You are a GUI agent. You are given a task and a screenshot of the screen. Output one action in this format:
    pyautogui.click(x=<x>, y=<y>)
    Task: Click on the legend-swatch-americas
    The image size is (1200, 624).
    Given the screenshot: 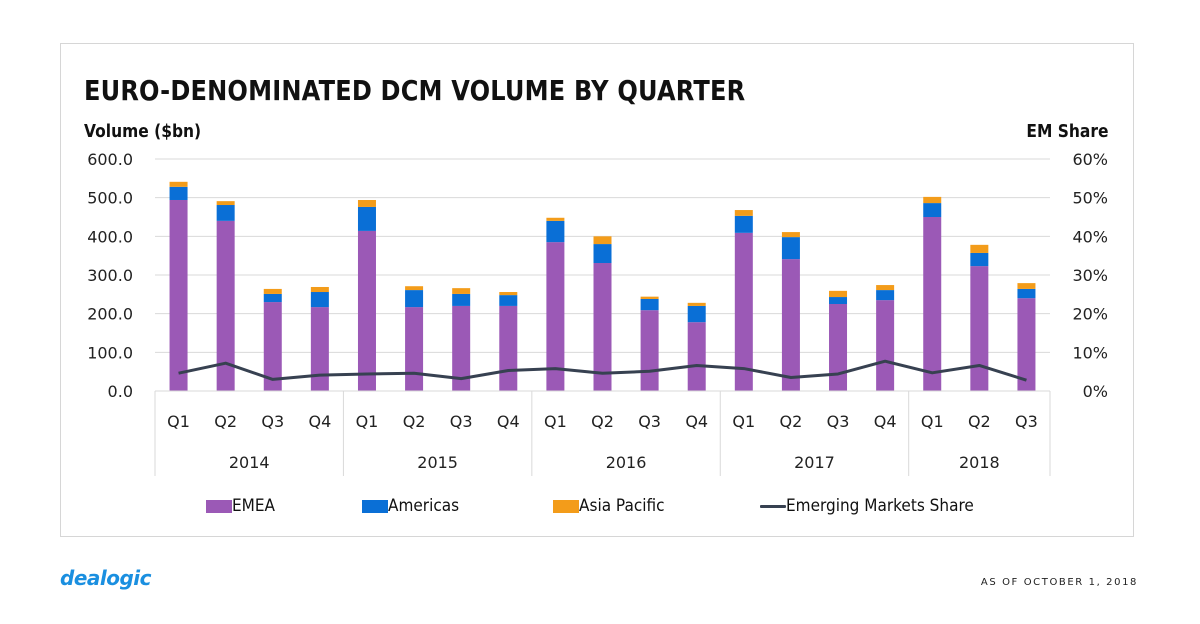 What is the action you would take?
    pyautogui.click(x=375, y=506)
    